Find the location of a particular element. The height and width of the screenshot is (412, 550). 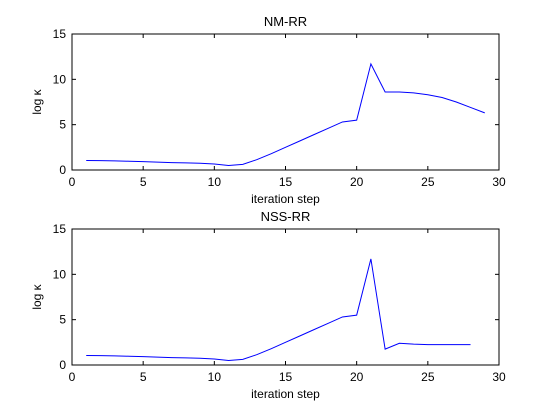

chart-title: NSS-RR is located at coordinates (286, 216).